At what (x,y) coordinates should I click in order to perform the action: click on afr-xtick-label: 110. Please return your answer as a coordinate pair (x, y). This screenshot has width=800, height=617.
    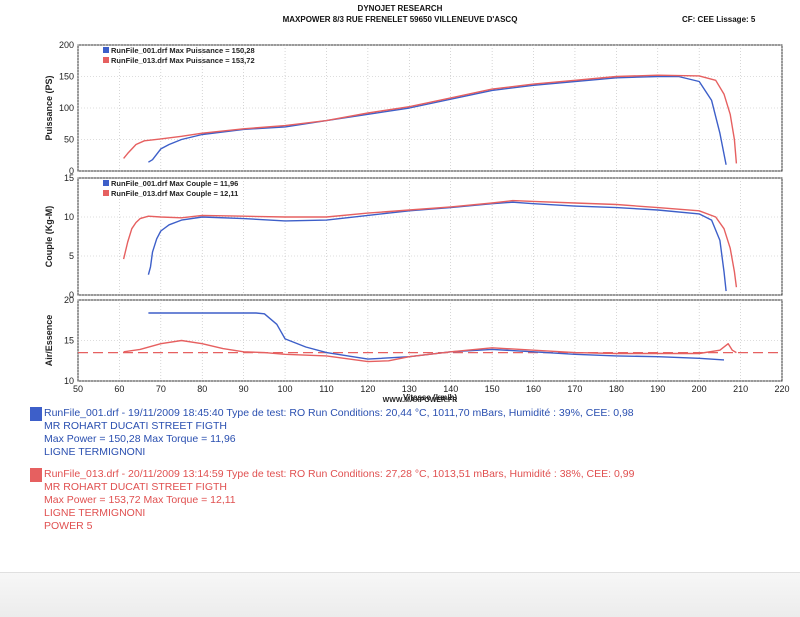
    Looking at the image, I should click on (326, 389).